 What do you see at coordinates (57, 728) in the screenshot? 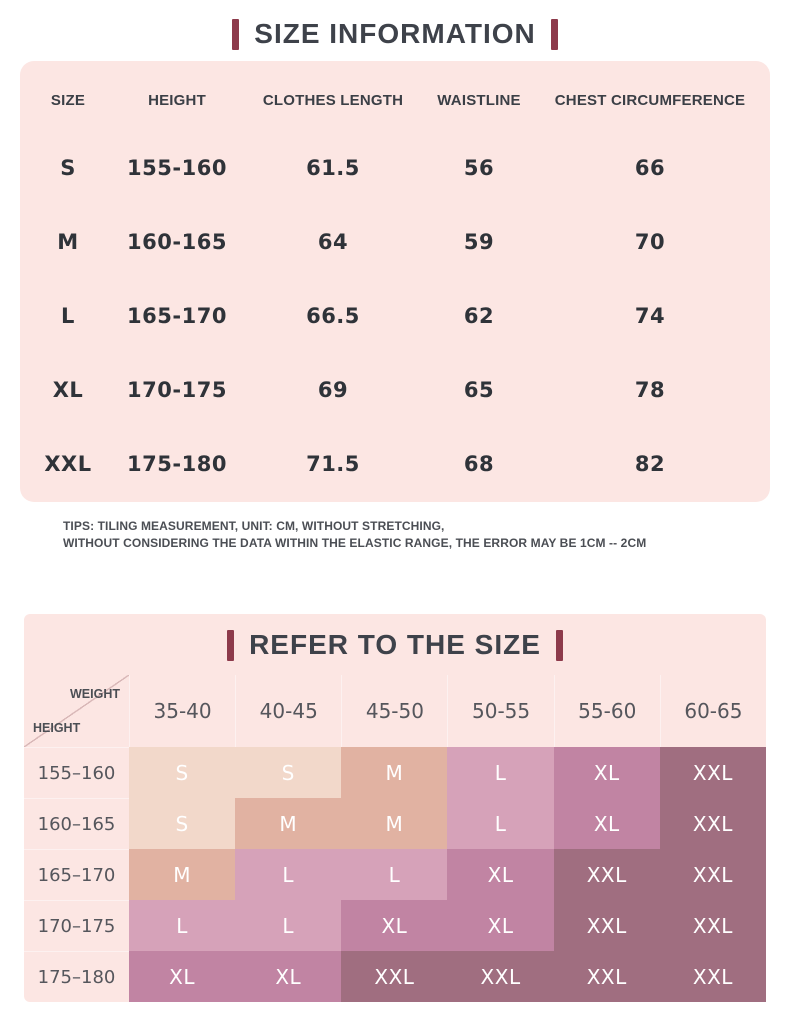
I see `height-axis-label: HEIGHT` at bounding box center [57, 728].